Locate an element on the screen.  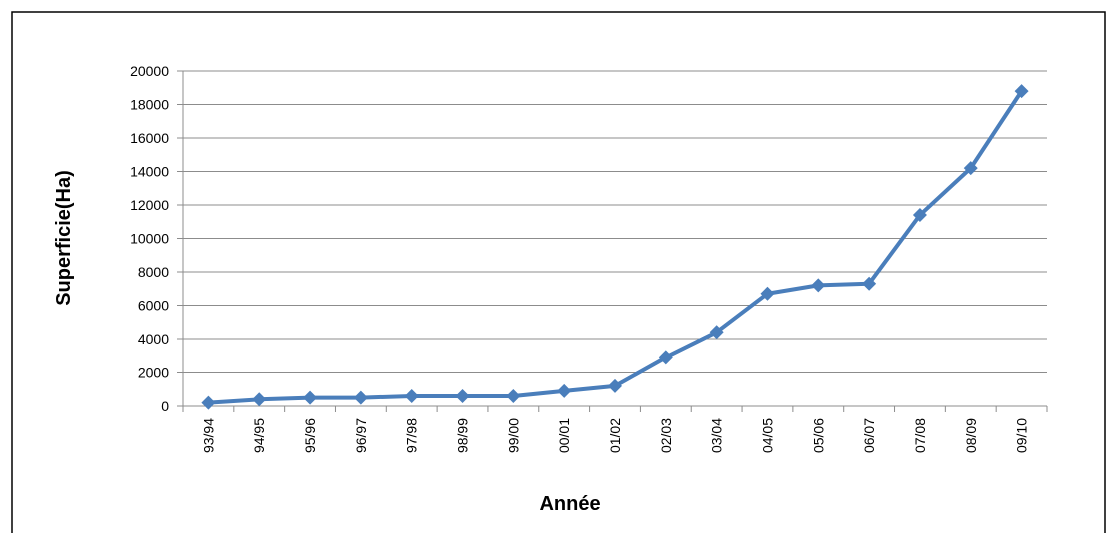
x-tick-label: 08/09 is located at coordinates (971, 435).